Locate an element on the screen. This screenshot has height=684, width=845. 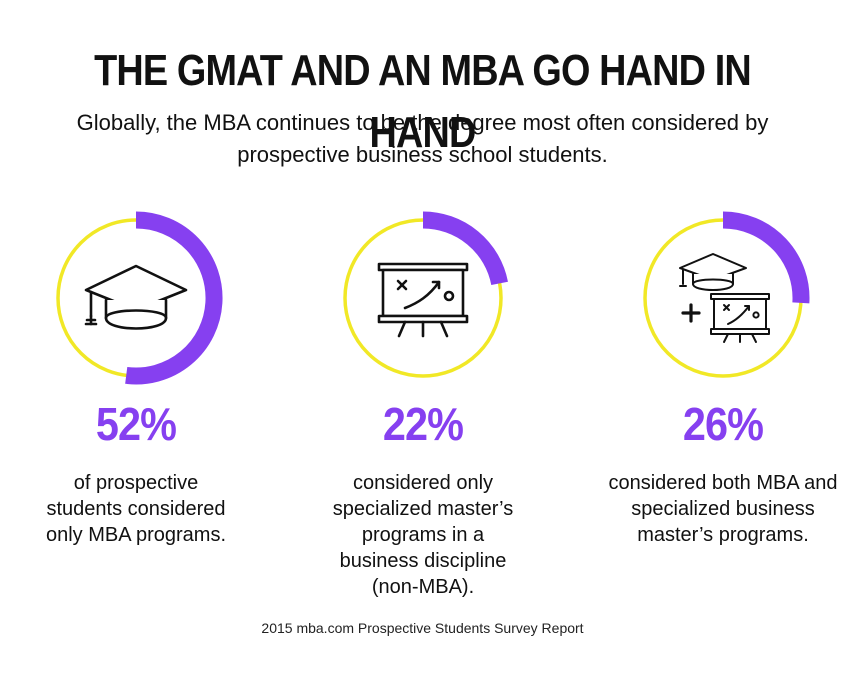
donut-chart-mba-only is located at coordinates (139, 298).